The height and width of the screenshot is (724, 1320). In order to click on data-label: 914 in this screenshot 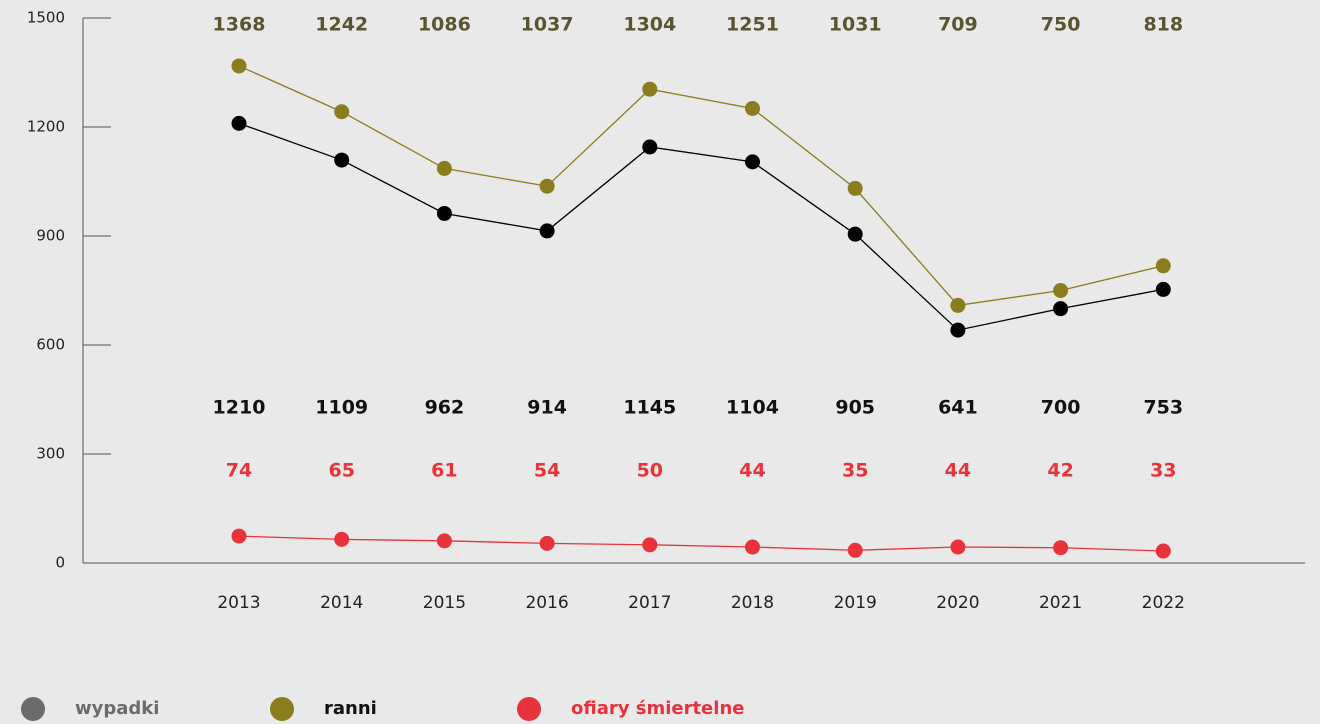, I will do `click(547, 408)`.